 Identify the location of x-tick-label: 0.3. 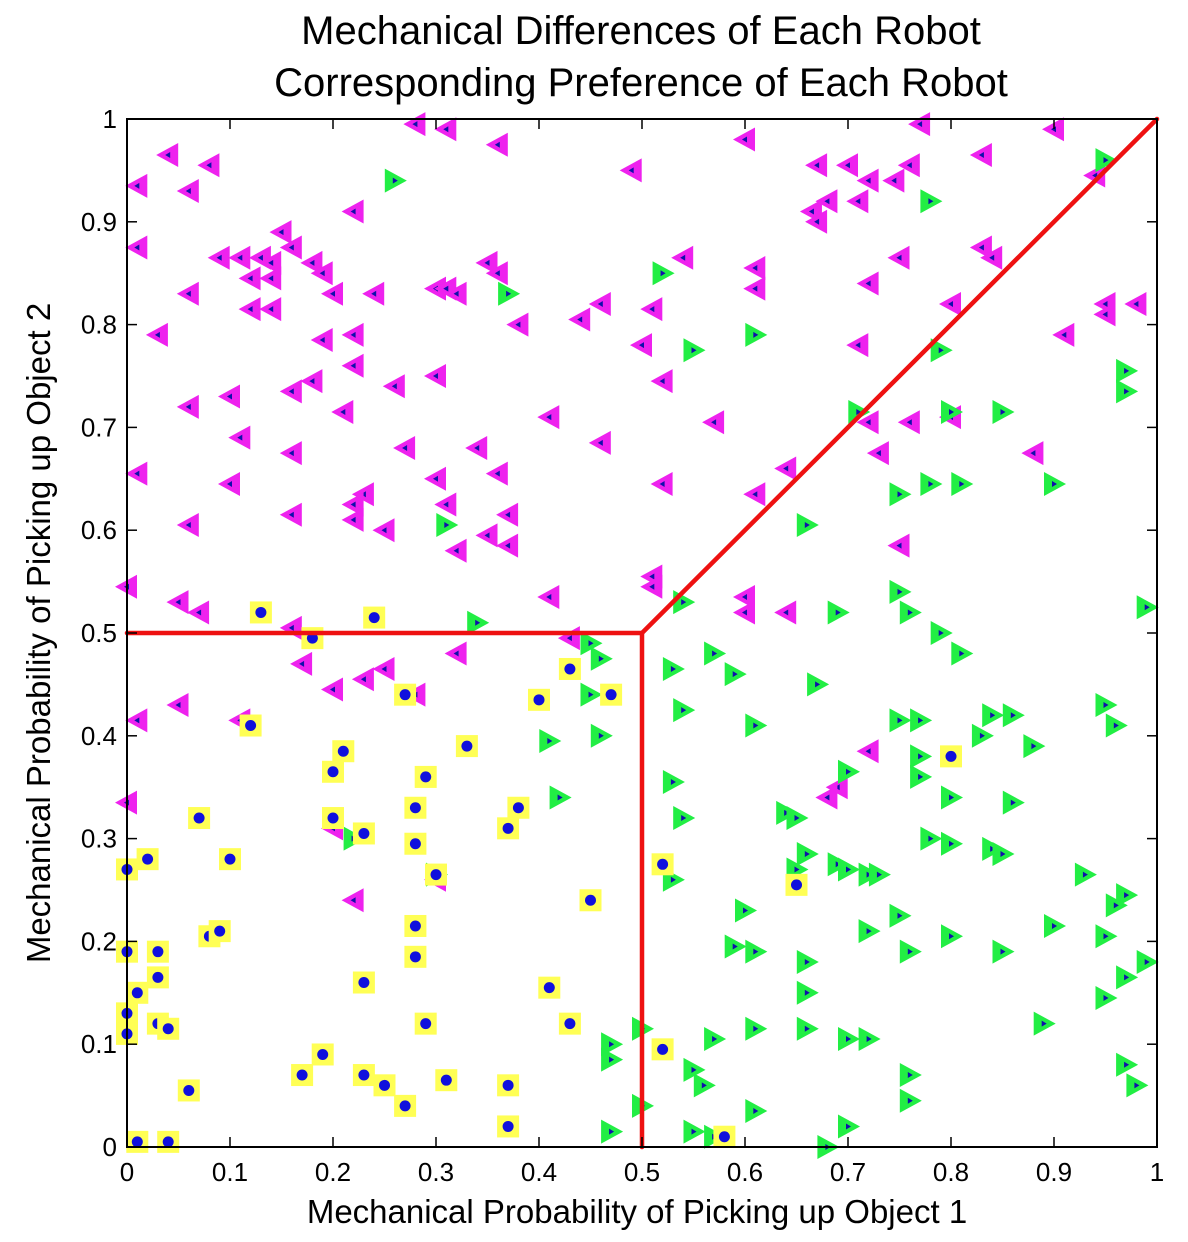
(436, 1172).